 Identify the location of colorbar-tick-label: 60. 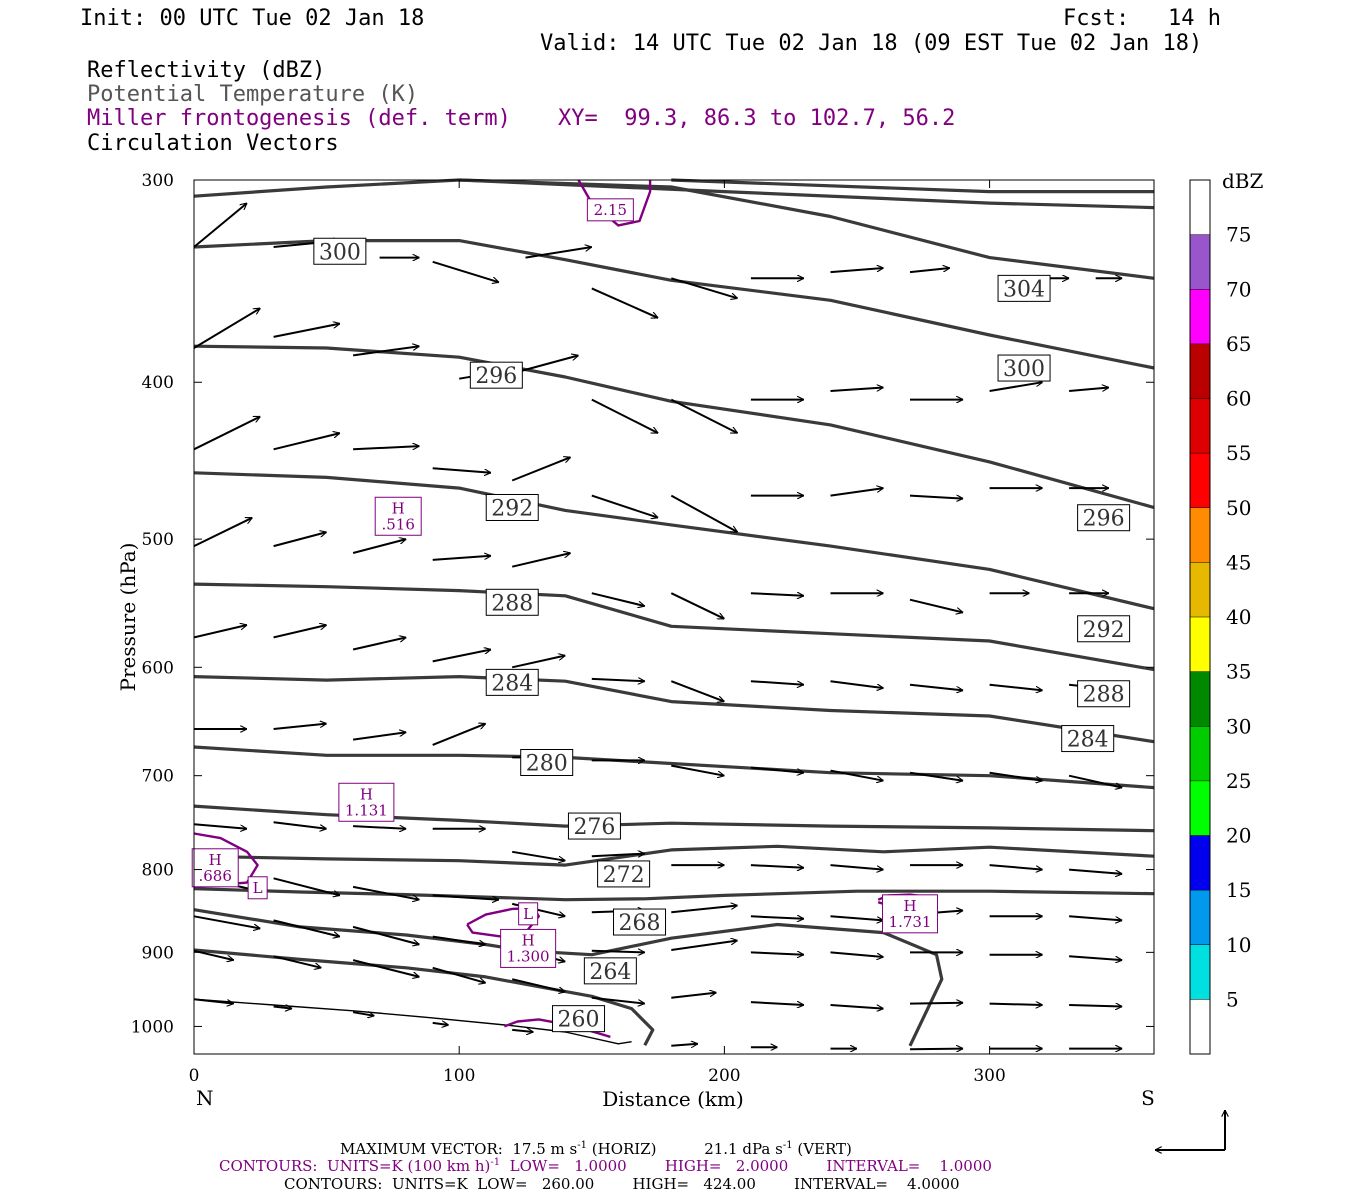
(1238, 399).